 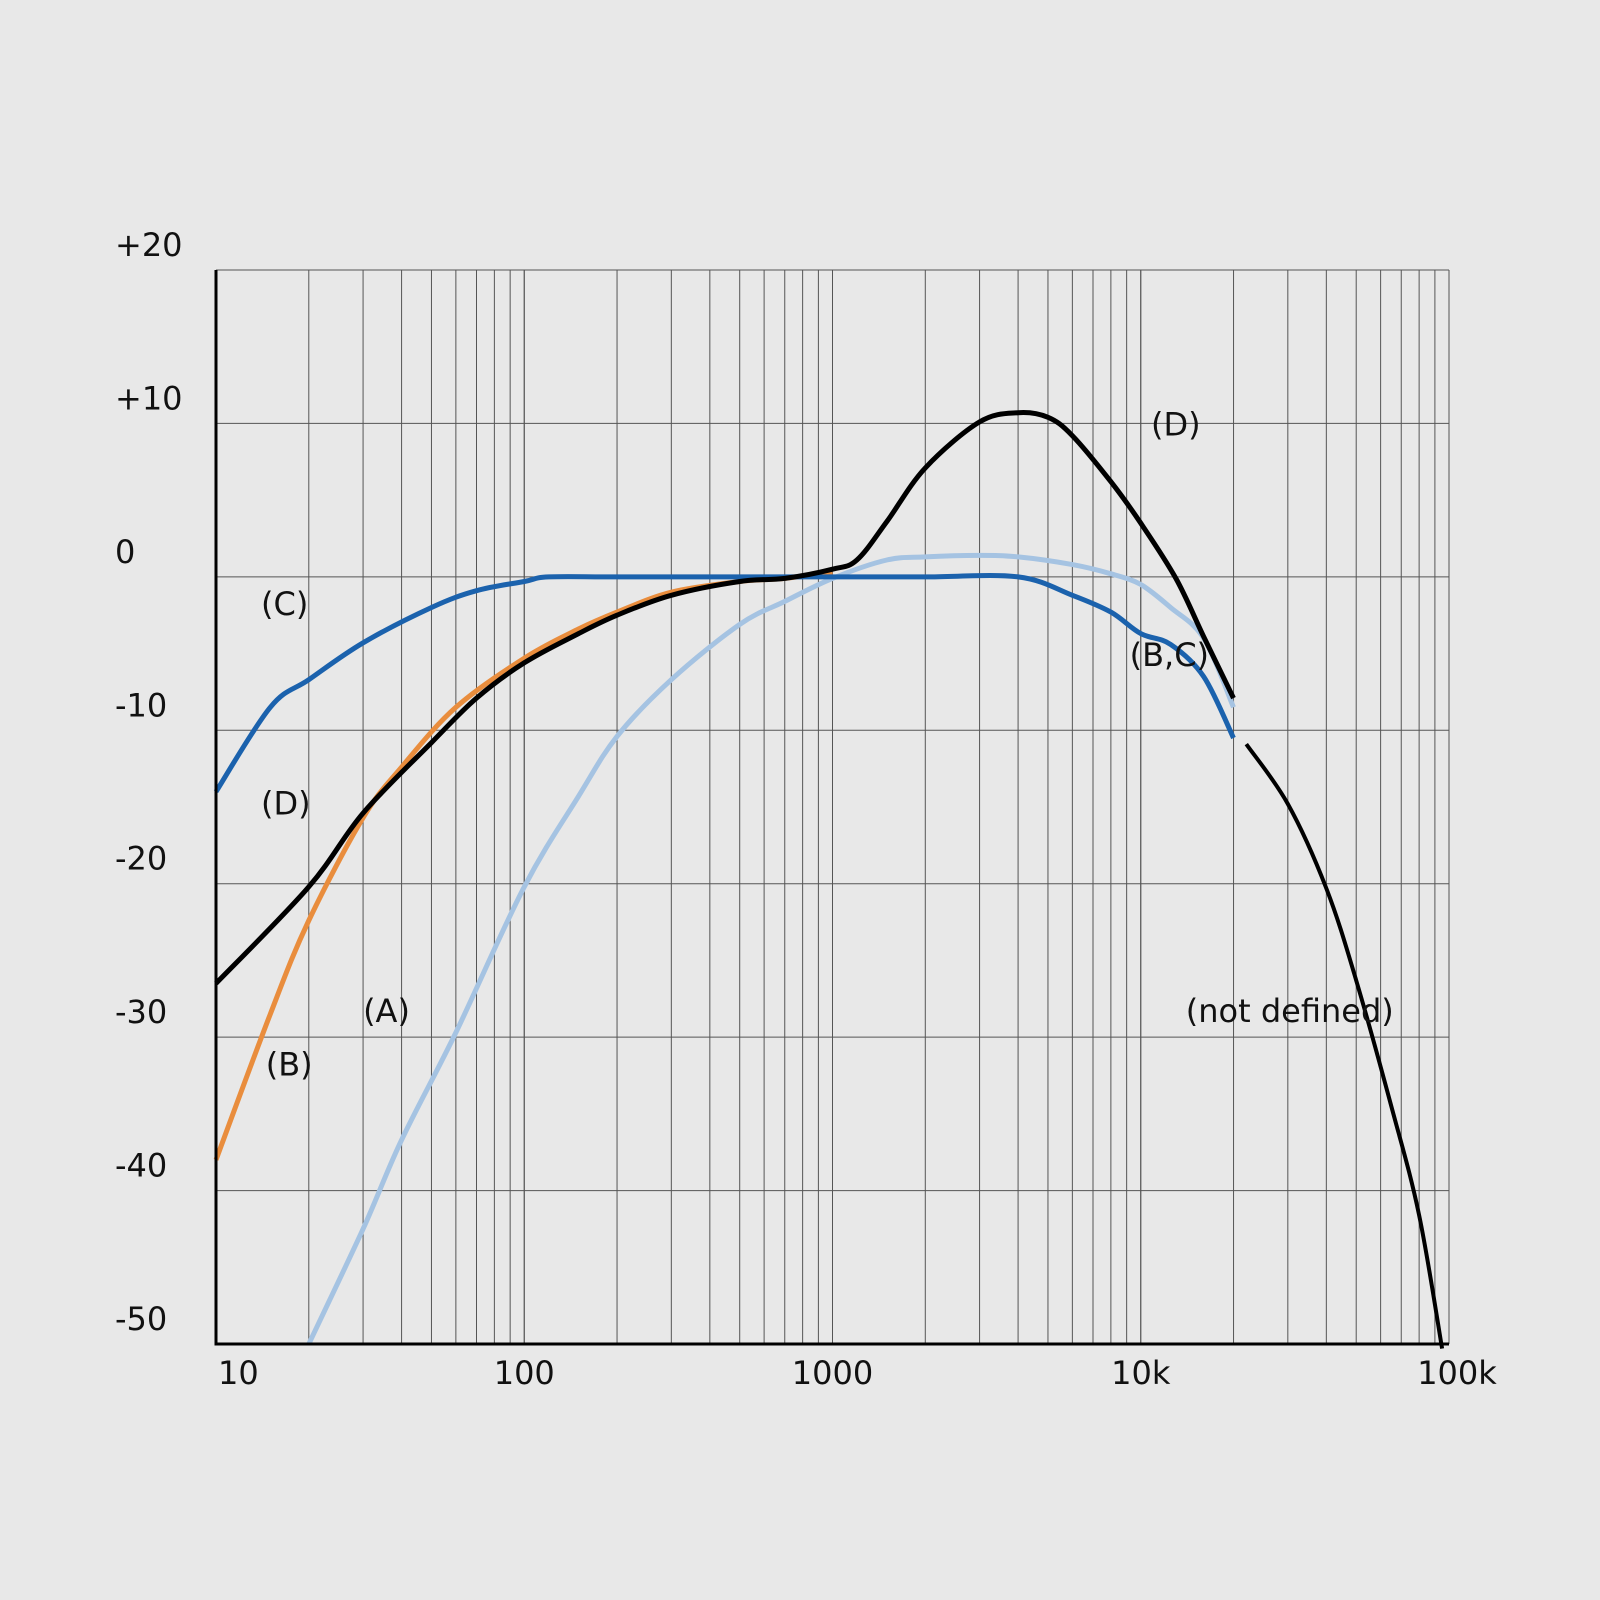 I want to click on y-tick-label: -20, so click(x=141, y=859).